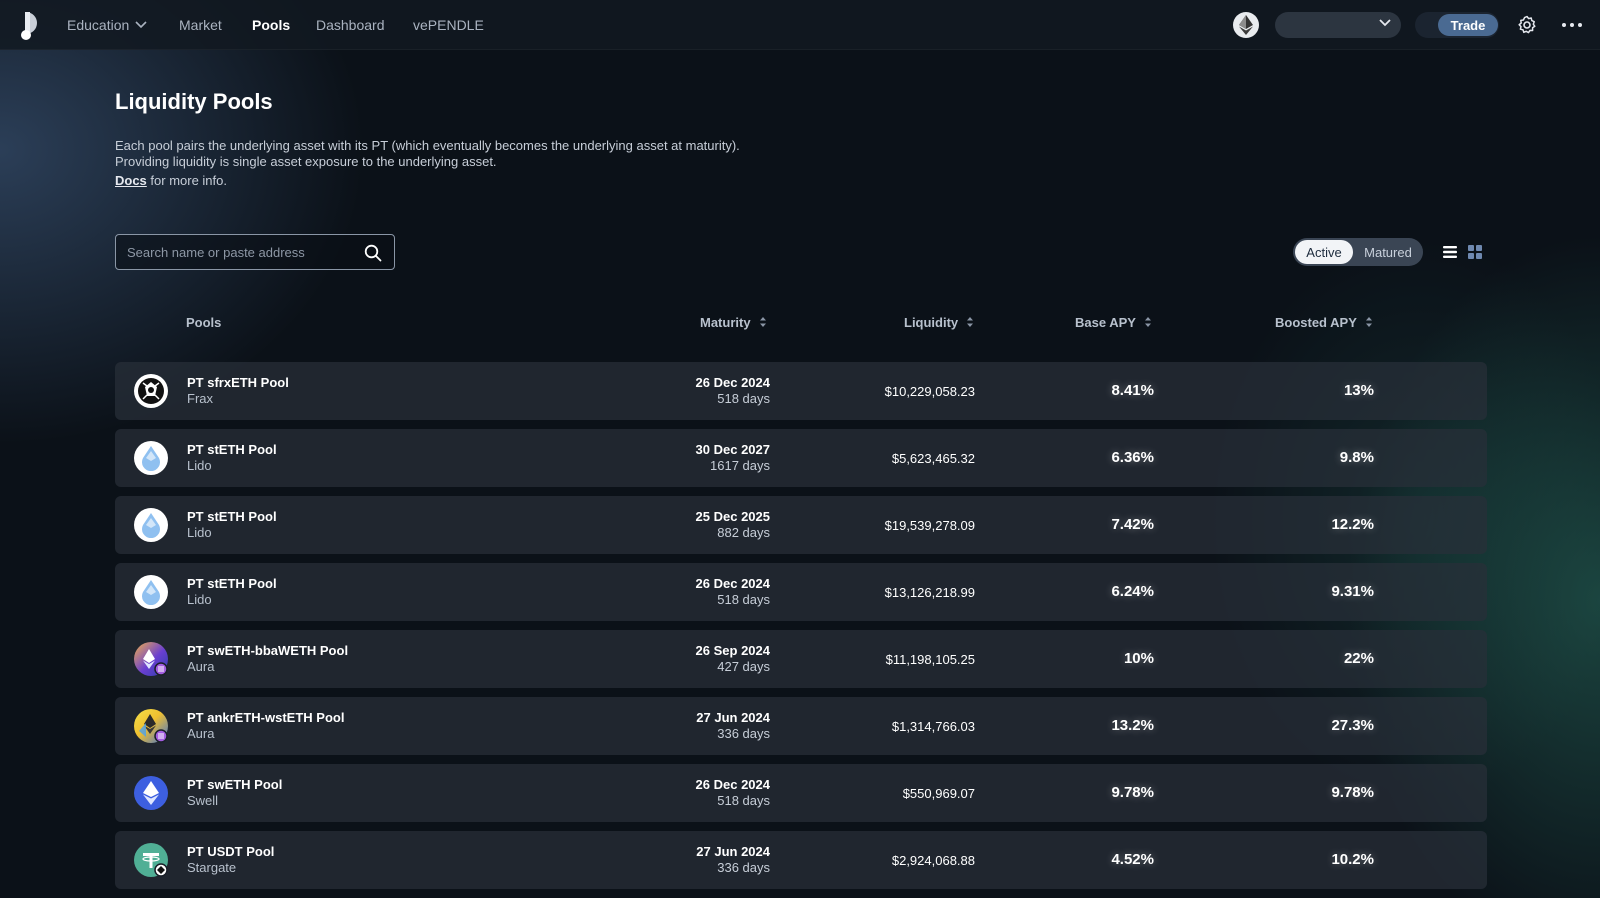 The image size is (1600, 898). Describe the element at coordinates (1132, 725) in the screenshot. I see `base-apy-value: 13.2%` at that location.